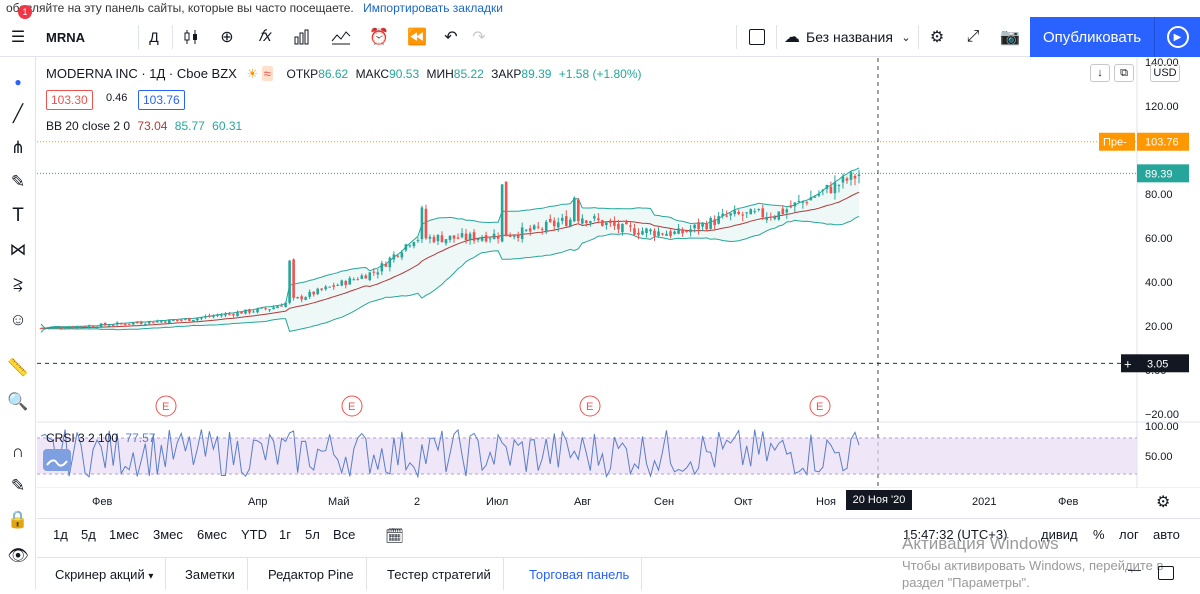  Describe the element at coordinates (1163, 141) in the screenshot. I see `pre-market-price-tag` at that location.